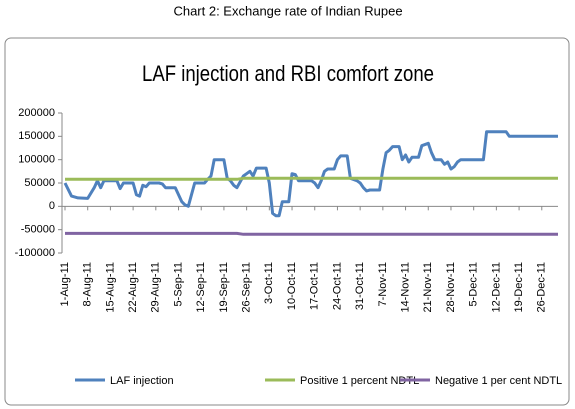 The width and height of the screenshot is (575, 409). I want to click on x-tick-label: 12-Sep-11, so click(201, 287).